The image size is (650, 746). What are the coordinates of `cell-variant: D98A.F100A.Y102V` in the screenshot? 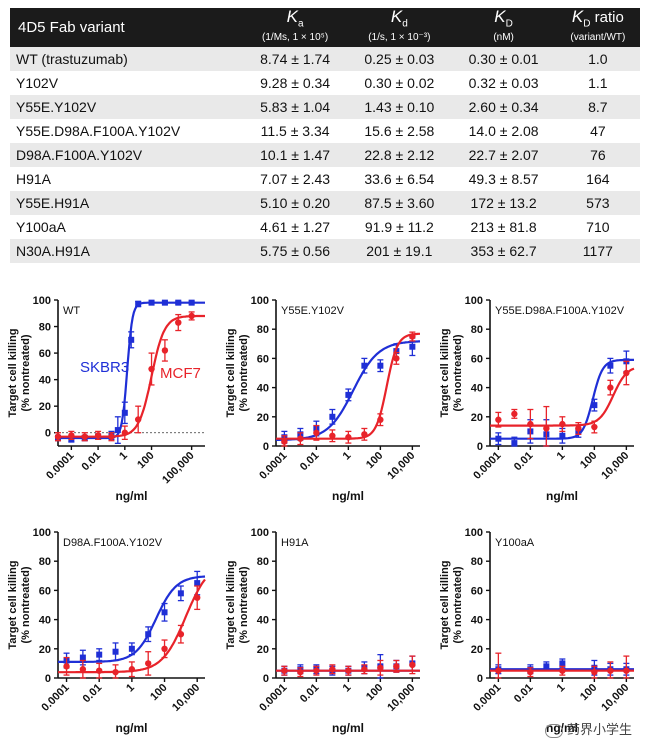 It's located at (79, 155).